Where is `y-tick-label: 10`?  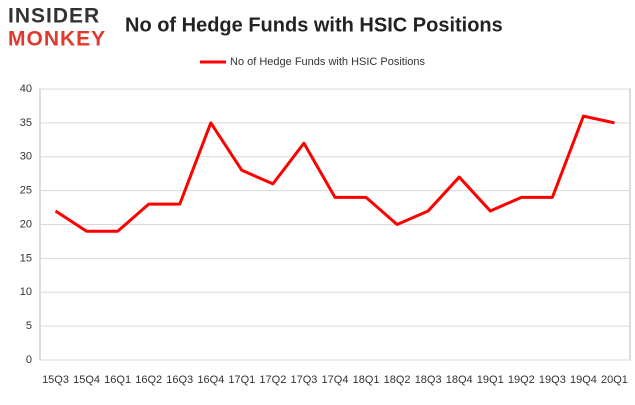 y-tick-label: 10 is located at coordinates (26, 292).